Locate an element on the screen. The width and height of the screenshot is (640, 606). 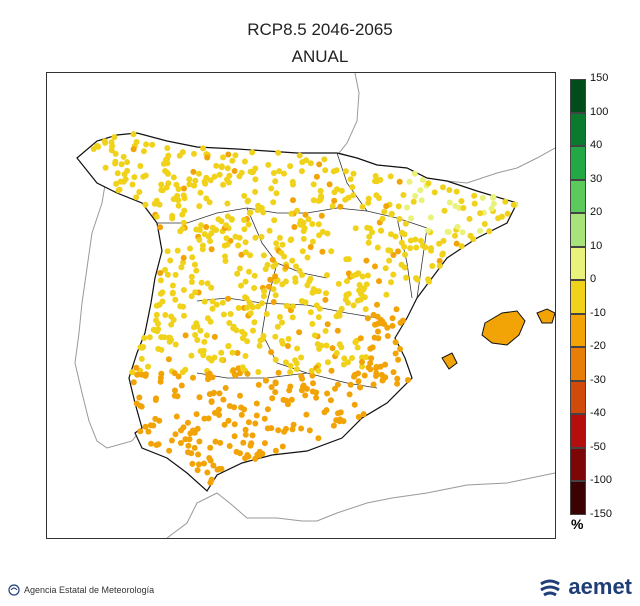
agency-name: Agencia Estatal de Meteorología is located at coordinates (89, 590).